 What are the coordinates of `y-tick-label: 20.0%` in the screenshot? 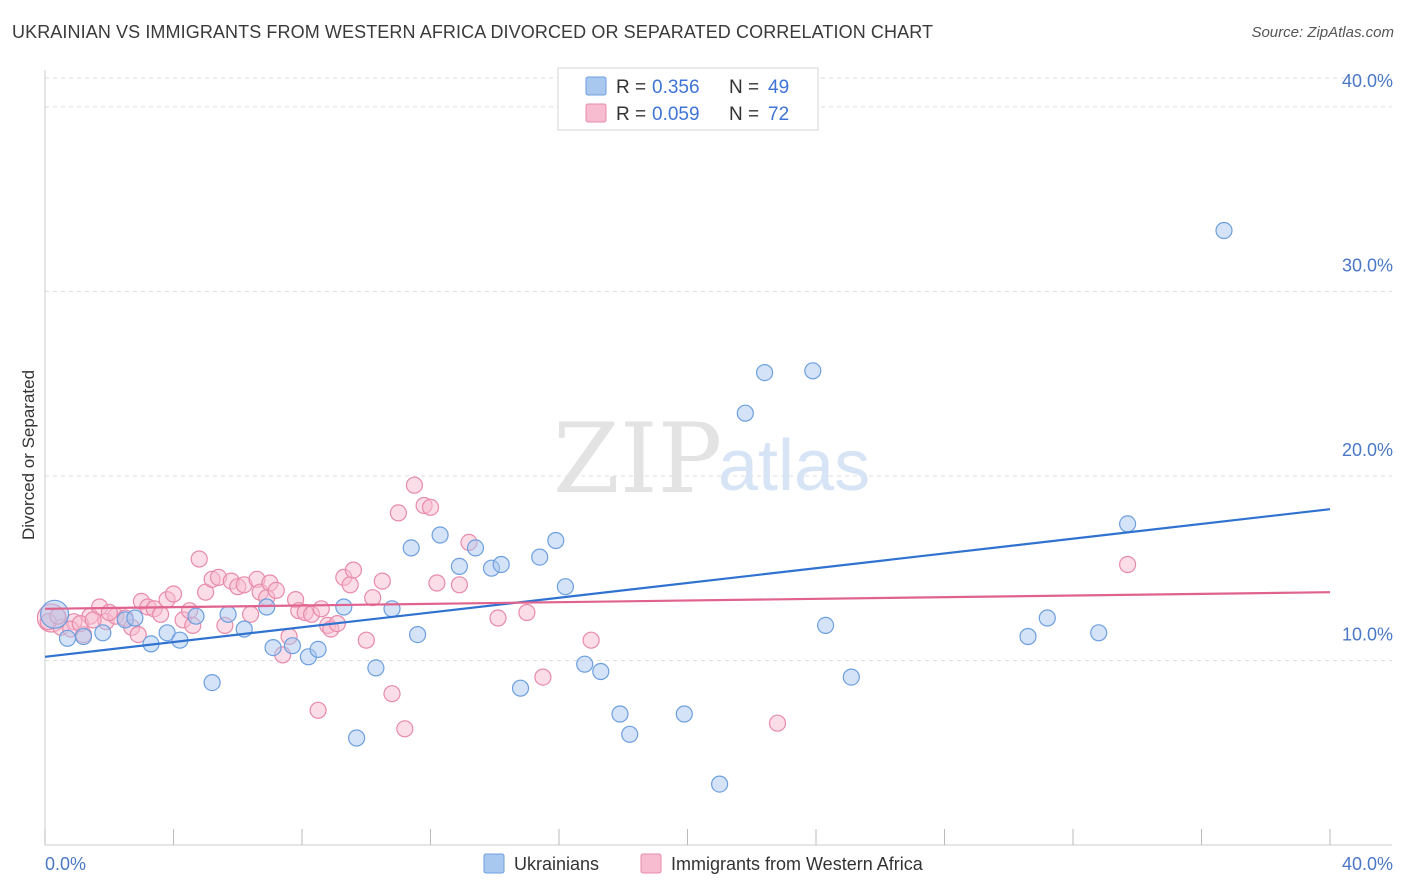 It's located at (1367, 450).